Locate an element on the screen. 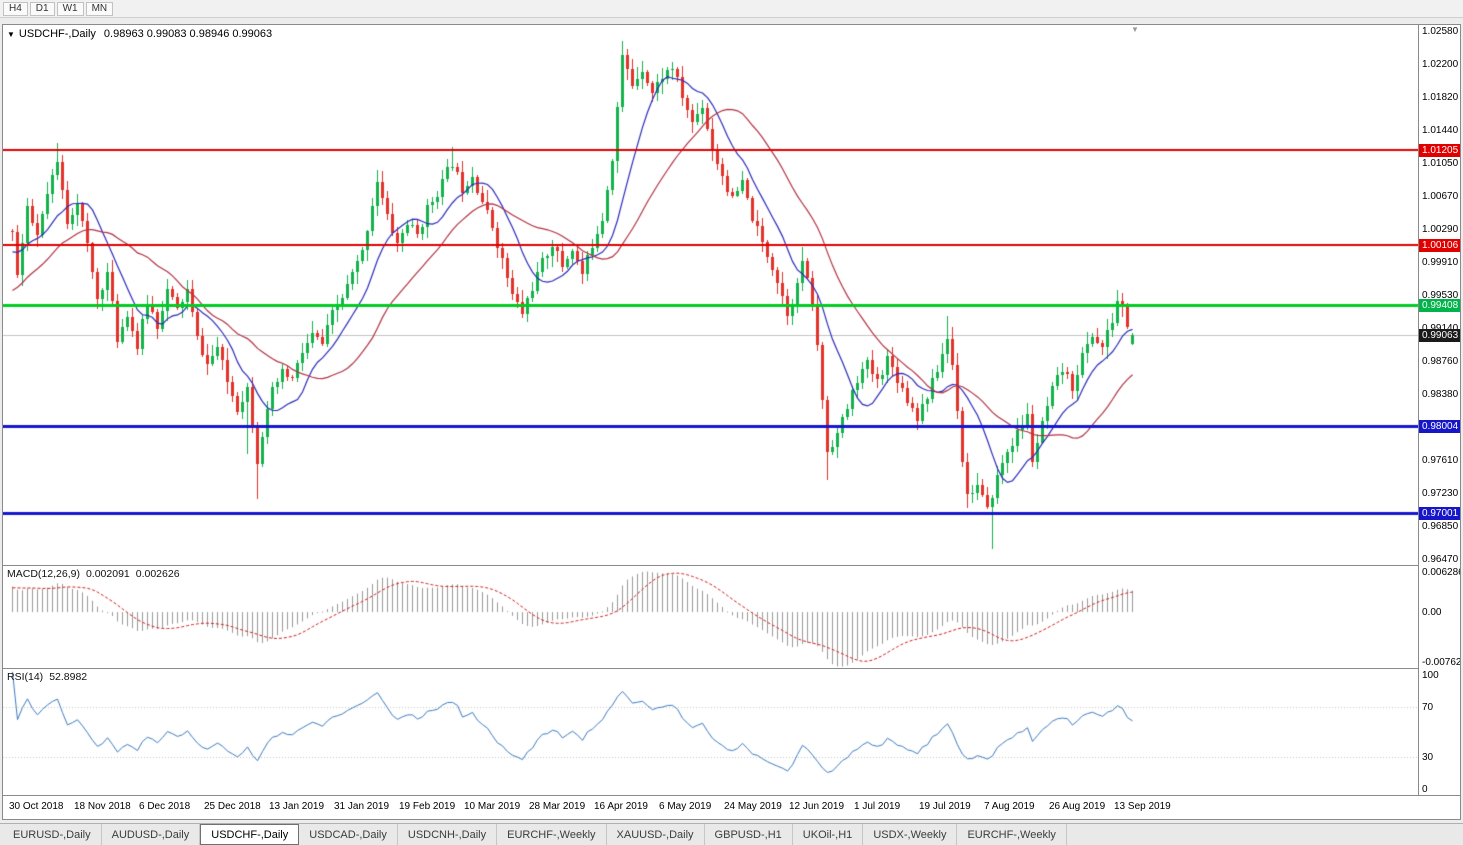  symbol-dropdown-icon: ▼ is located at coordinates (11, 34).